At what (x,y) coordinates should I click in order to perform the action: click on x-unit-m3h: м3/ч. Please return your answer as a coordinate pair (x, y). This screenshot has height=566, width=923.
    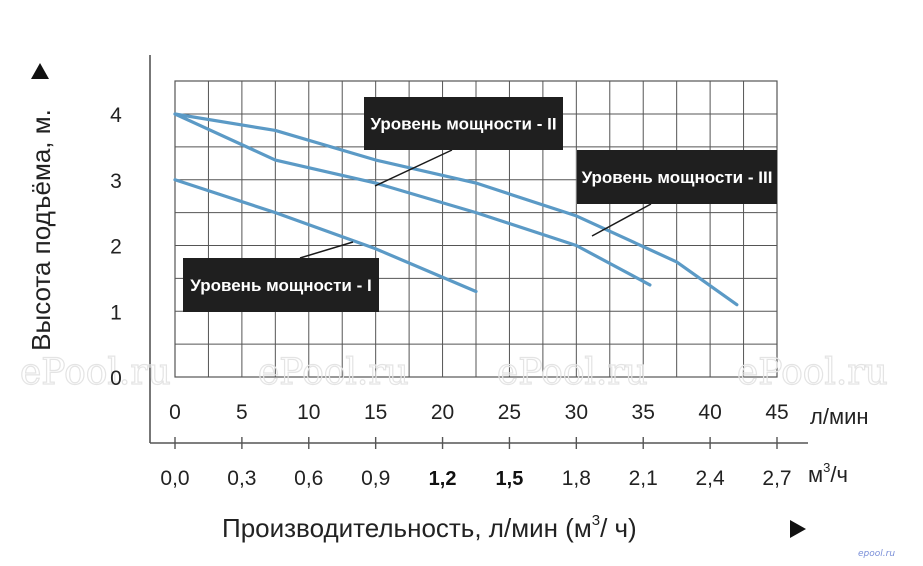
    Looking at the image, I should click on (828, 473).